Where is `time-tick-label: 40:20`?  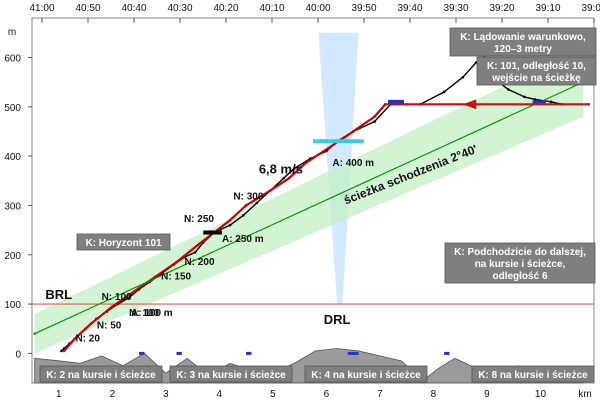 time-tick-label: 40:20 is located at coordinates (225, 8).